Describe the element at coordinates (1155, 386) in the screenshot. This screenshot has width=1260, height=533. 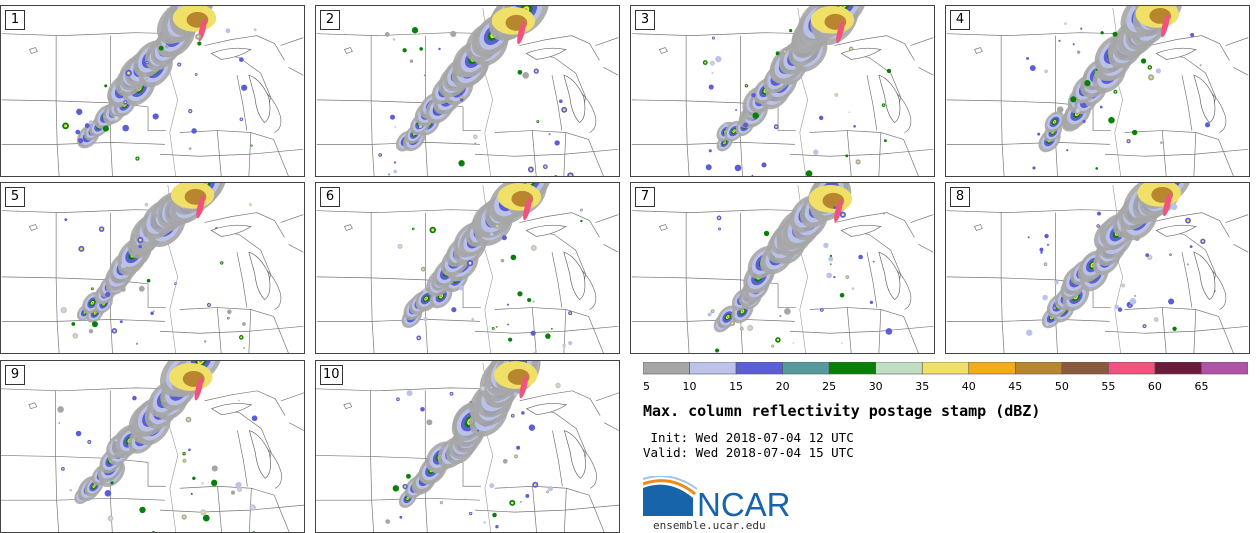
I see `colorbar-tick-label: 60` at that location.